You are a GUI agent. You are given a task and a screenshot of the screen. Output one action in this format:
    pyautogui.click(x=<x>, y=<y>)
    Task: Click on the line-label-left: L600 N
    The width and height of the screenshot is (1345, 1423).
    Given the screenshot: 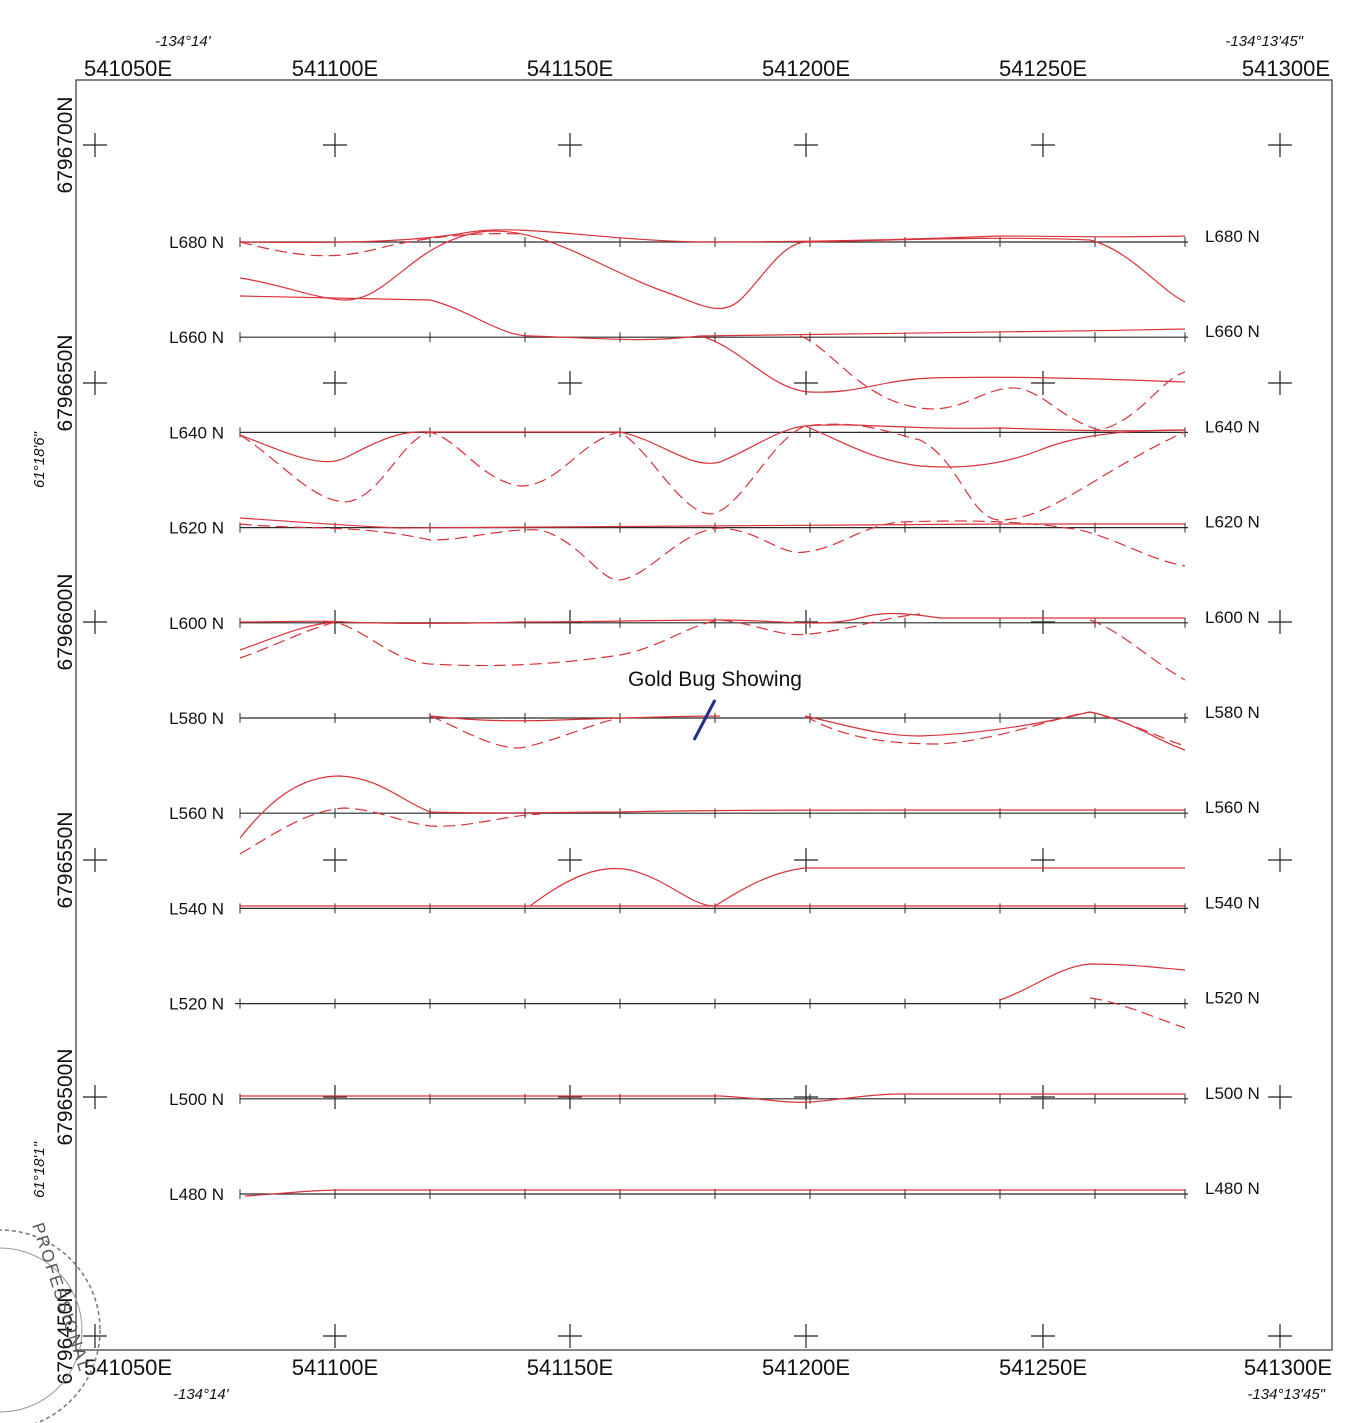 What is the action you would take?
    pyautogui.click(x=196, y=623)
    